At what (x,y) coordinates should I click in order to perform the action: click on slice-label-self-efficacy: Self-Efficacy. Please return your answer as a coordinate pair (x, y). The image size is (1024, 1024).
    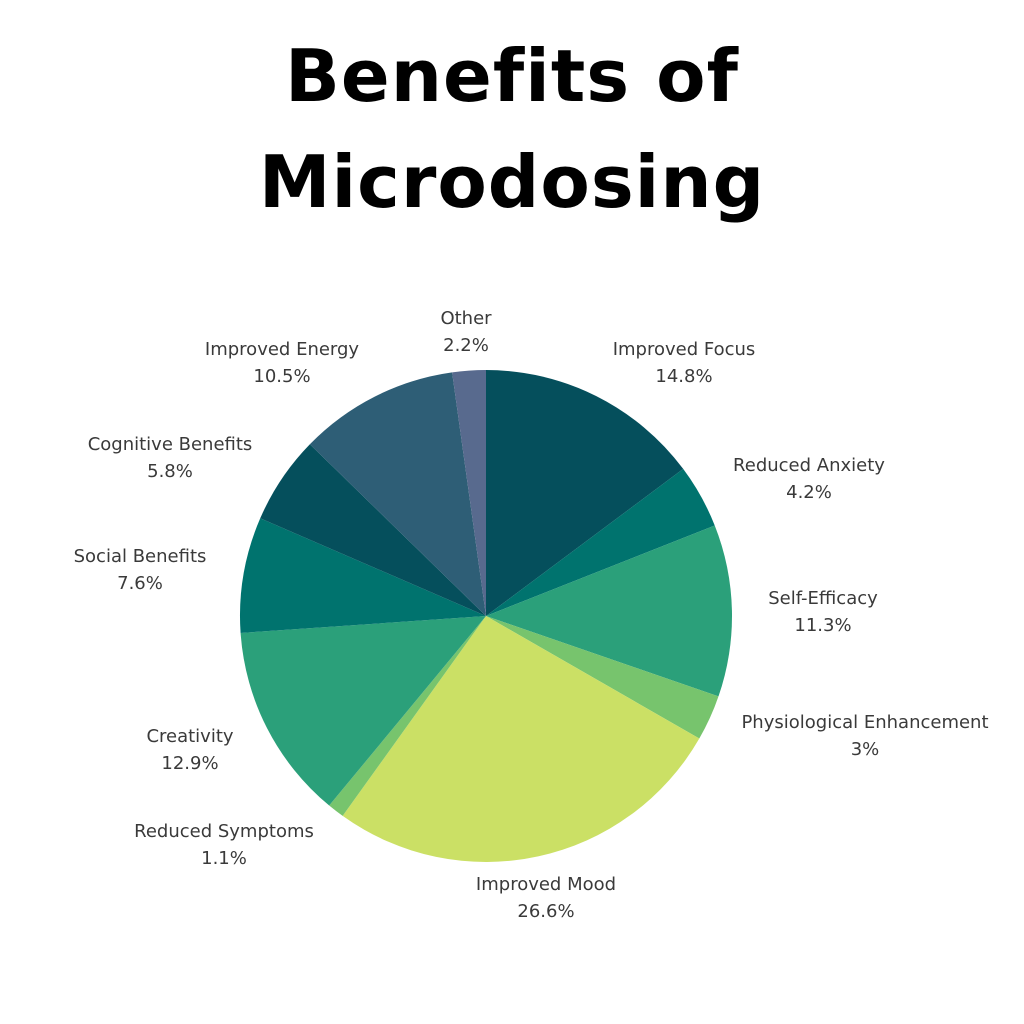
    Looking at the image, I should click on (823, 598).